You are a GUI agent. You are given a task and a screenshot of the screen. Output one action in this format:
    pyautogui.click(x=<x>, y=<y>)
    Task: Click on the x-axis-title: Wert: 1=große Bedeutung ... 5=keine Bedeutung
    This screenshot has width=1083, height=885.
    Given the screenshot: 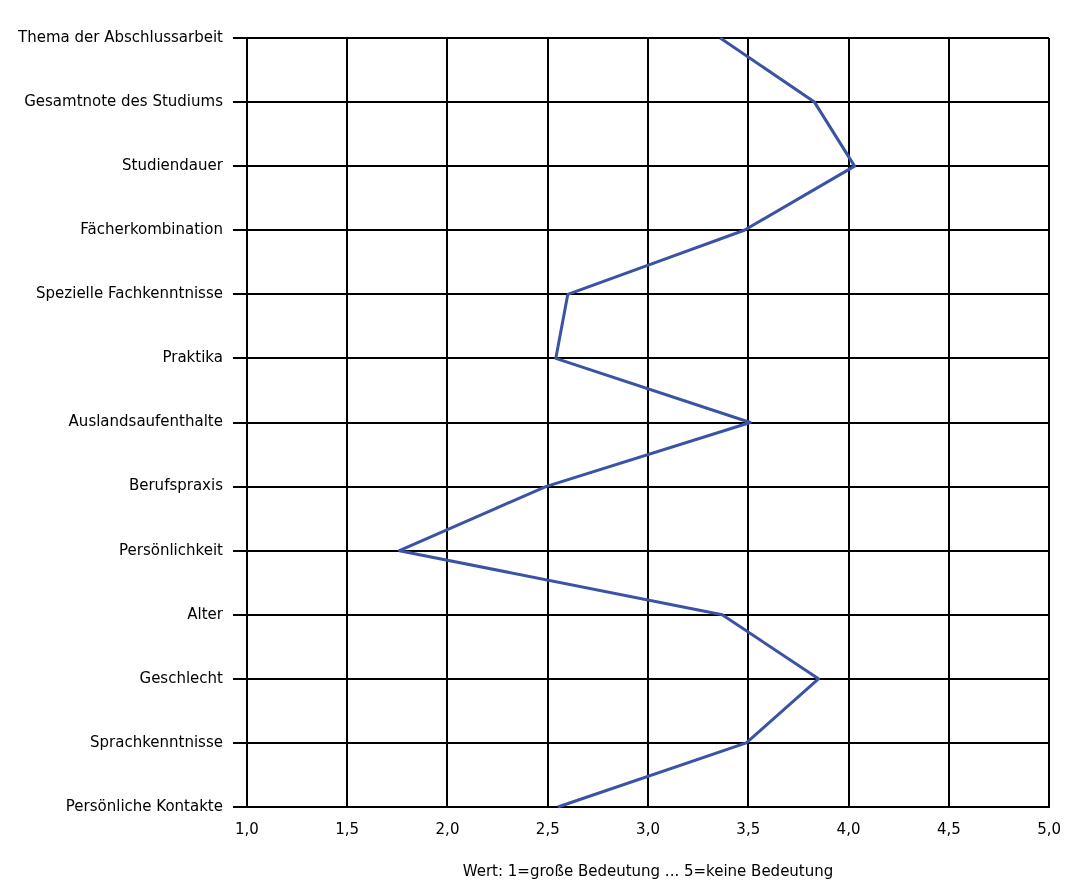 What is the action you would take?
    pyautogui.click(x=648, y=870)
    